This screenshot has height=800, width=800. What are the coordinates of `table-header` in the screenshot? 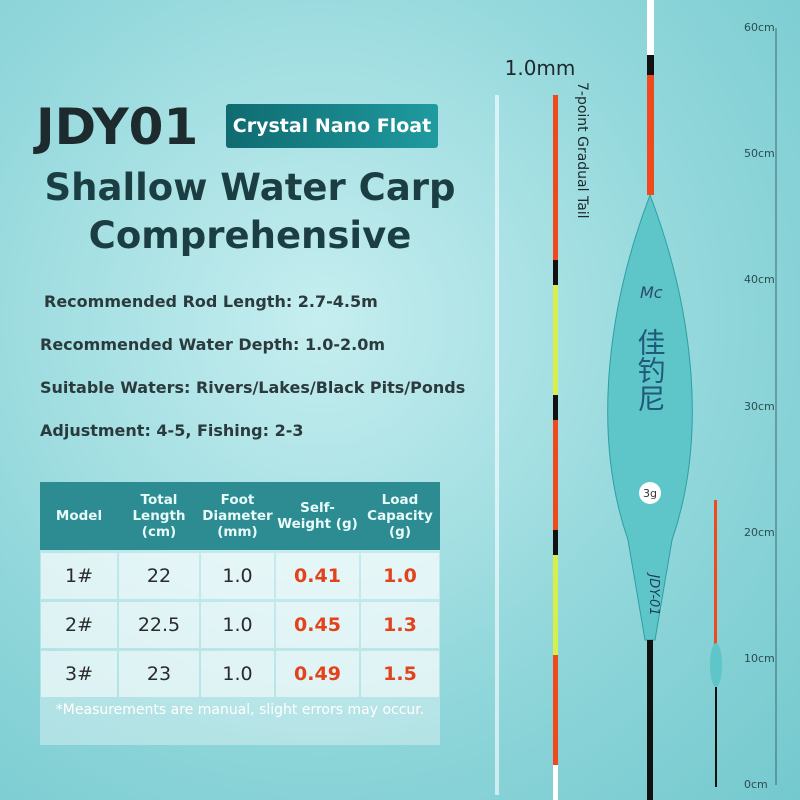 It's located at (240, 516).